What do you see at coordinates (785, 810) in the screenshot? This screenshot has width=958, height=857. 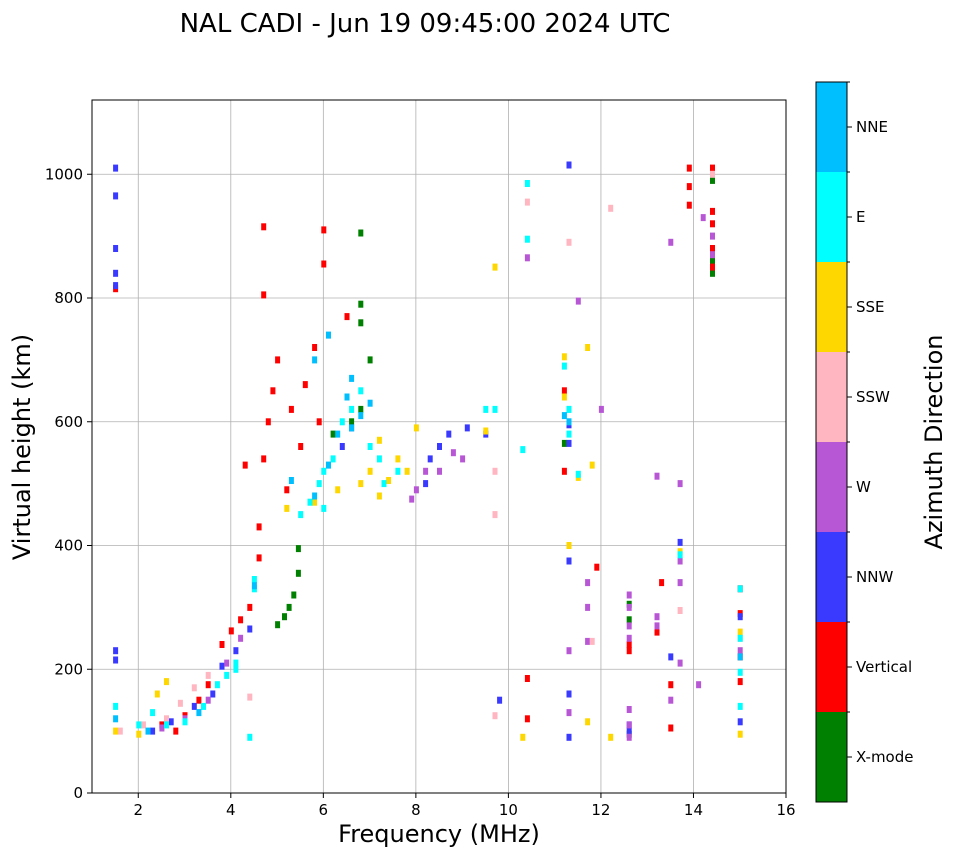 I see `x-tick-label: 16` at bounding box center [785, 810].